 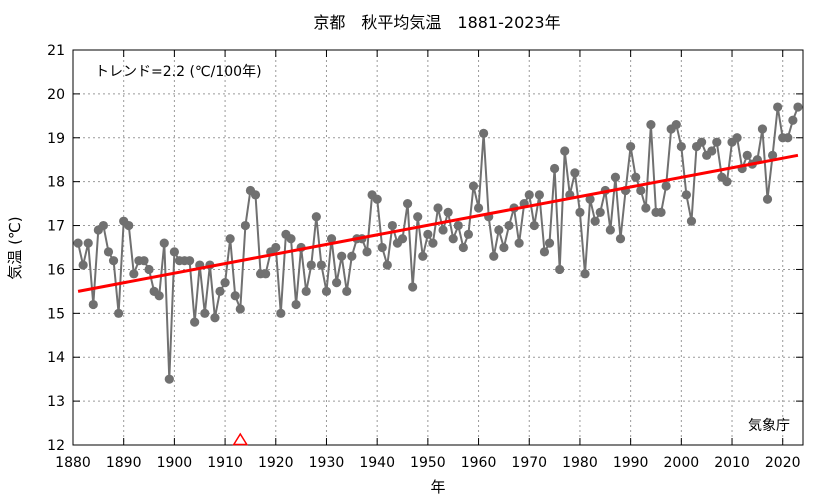 I want to click on y-tick-label: 17, so click(x=56, y=227).